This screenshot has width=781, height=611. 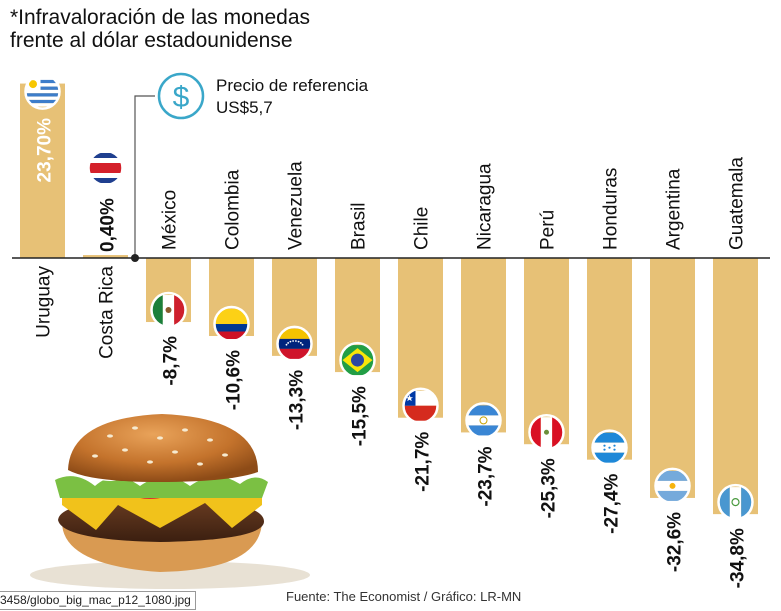 What do you see at coordinates (98, 600) in the screenshot?
I see `filename-label: 3458/globo_big_mac_p12_1080.jpg` at bounding box center [98, 600].